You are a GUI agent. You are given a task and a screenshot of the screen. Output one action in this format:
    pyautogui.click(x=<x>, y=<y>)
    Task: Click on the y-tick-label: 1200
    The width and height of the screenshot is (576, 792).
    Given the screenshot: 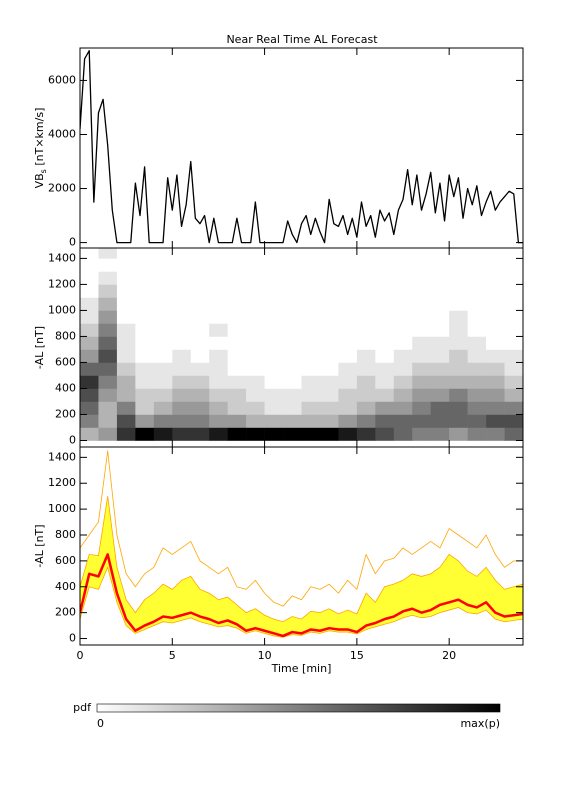 What is the action you would take?
    pyautogui.click(x=62, y=482)
    